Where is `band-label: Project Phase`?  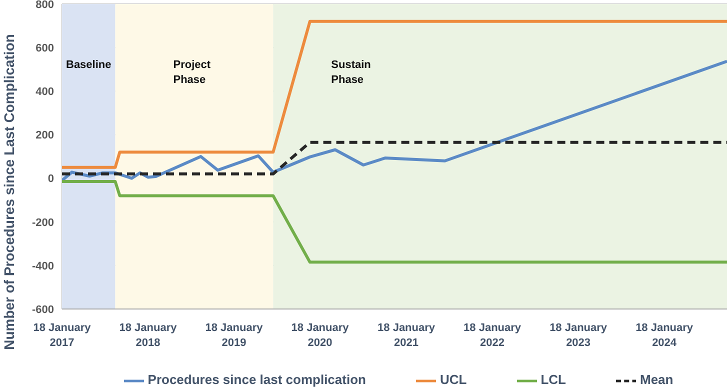
band-label: Project Phase is located at coordinates (192, 72).